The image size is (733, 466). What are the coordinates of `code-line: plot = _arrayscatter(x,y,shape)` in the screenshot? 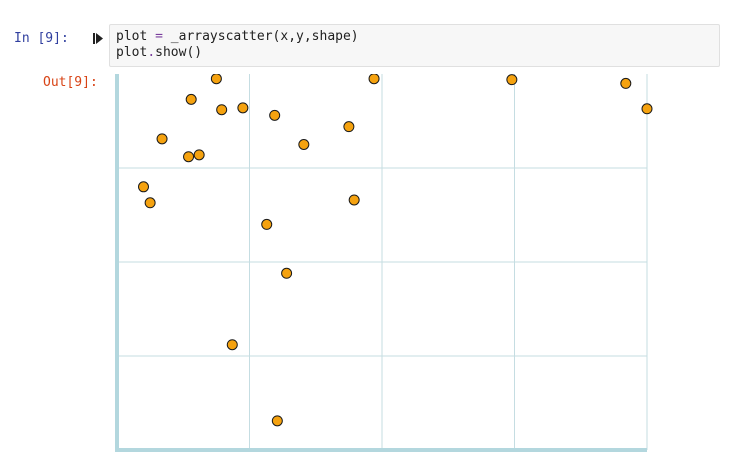 It's located at (414, 37).